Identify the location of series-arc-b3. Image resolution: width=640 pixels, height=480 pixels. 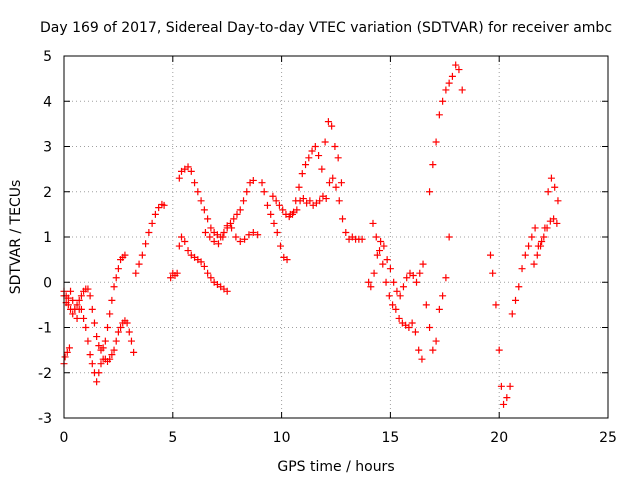
(216, 202).